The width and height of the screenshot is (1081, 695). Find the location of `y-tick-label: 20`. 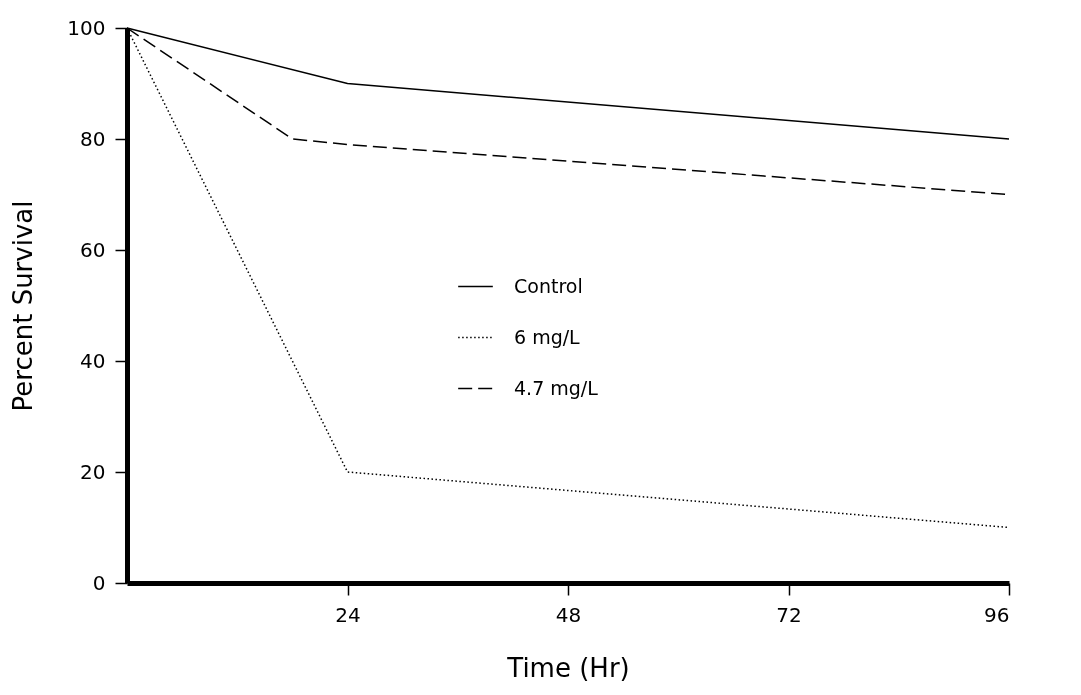

y-tick-label: 20 is located at coordinates (93, 471).